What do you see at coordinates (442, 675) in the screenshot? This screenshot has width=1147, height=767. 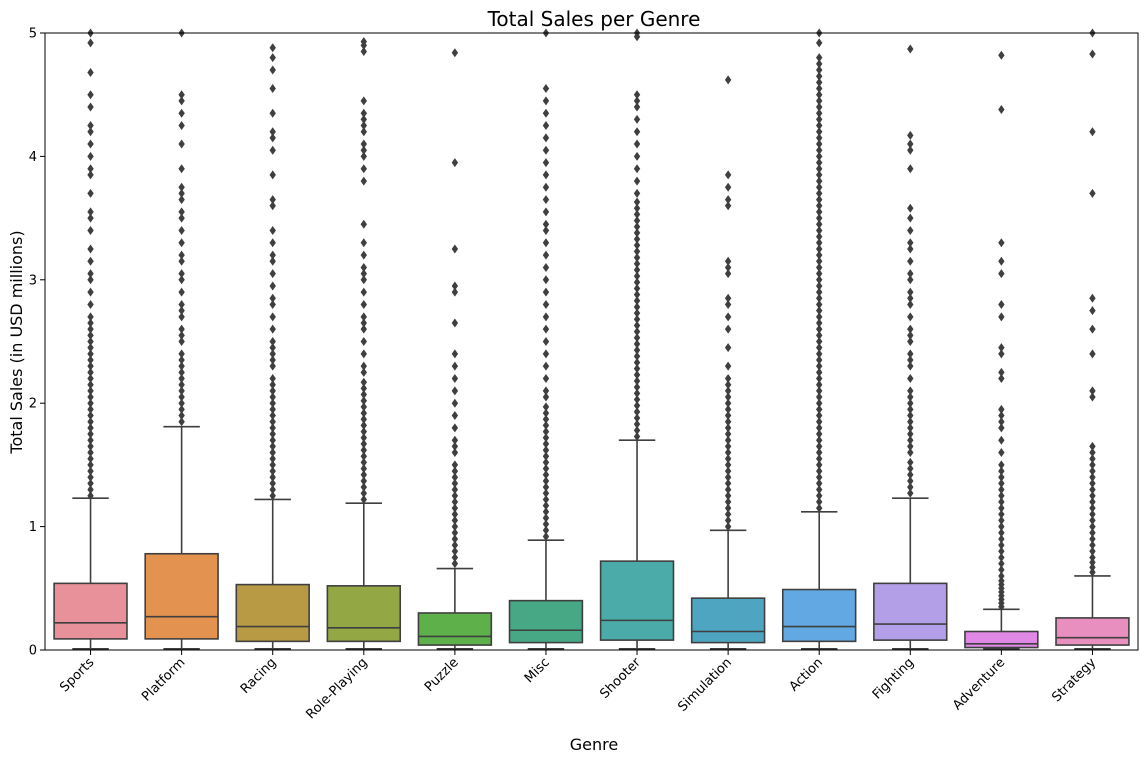 I see `x-tick-label: Puzzle` at bounding box center [442, 675].